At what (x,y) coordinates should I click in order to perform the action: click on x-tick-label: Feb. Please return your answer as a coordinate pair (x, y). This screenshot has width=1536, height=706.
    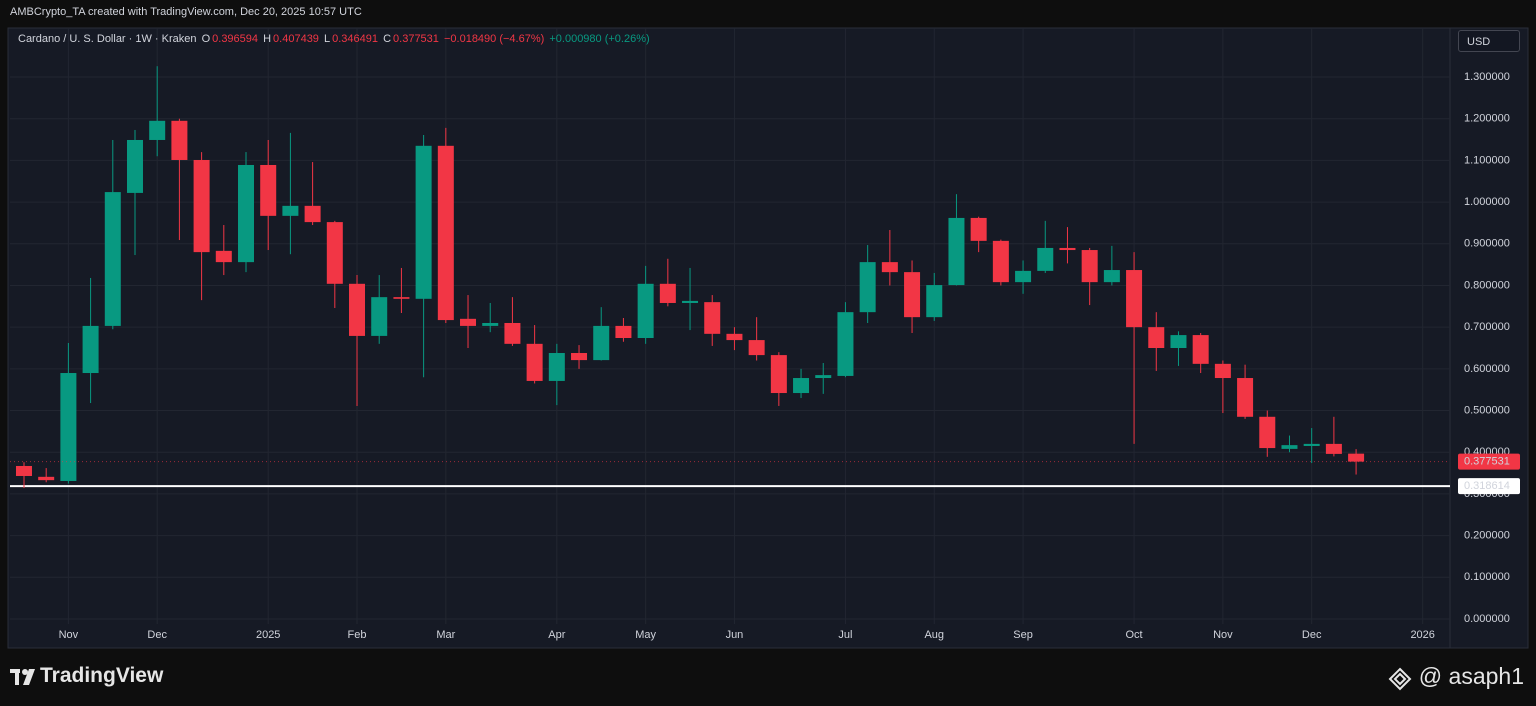
    Looking at the image, I should click on (357, 635).